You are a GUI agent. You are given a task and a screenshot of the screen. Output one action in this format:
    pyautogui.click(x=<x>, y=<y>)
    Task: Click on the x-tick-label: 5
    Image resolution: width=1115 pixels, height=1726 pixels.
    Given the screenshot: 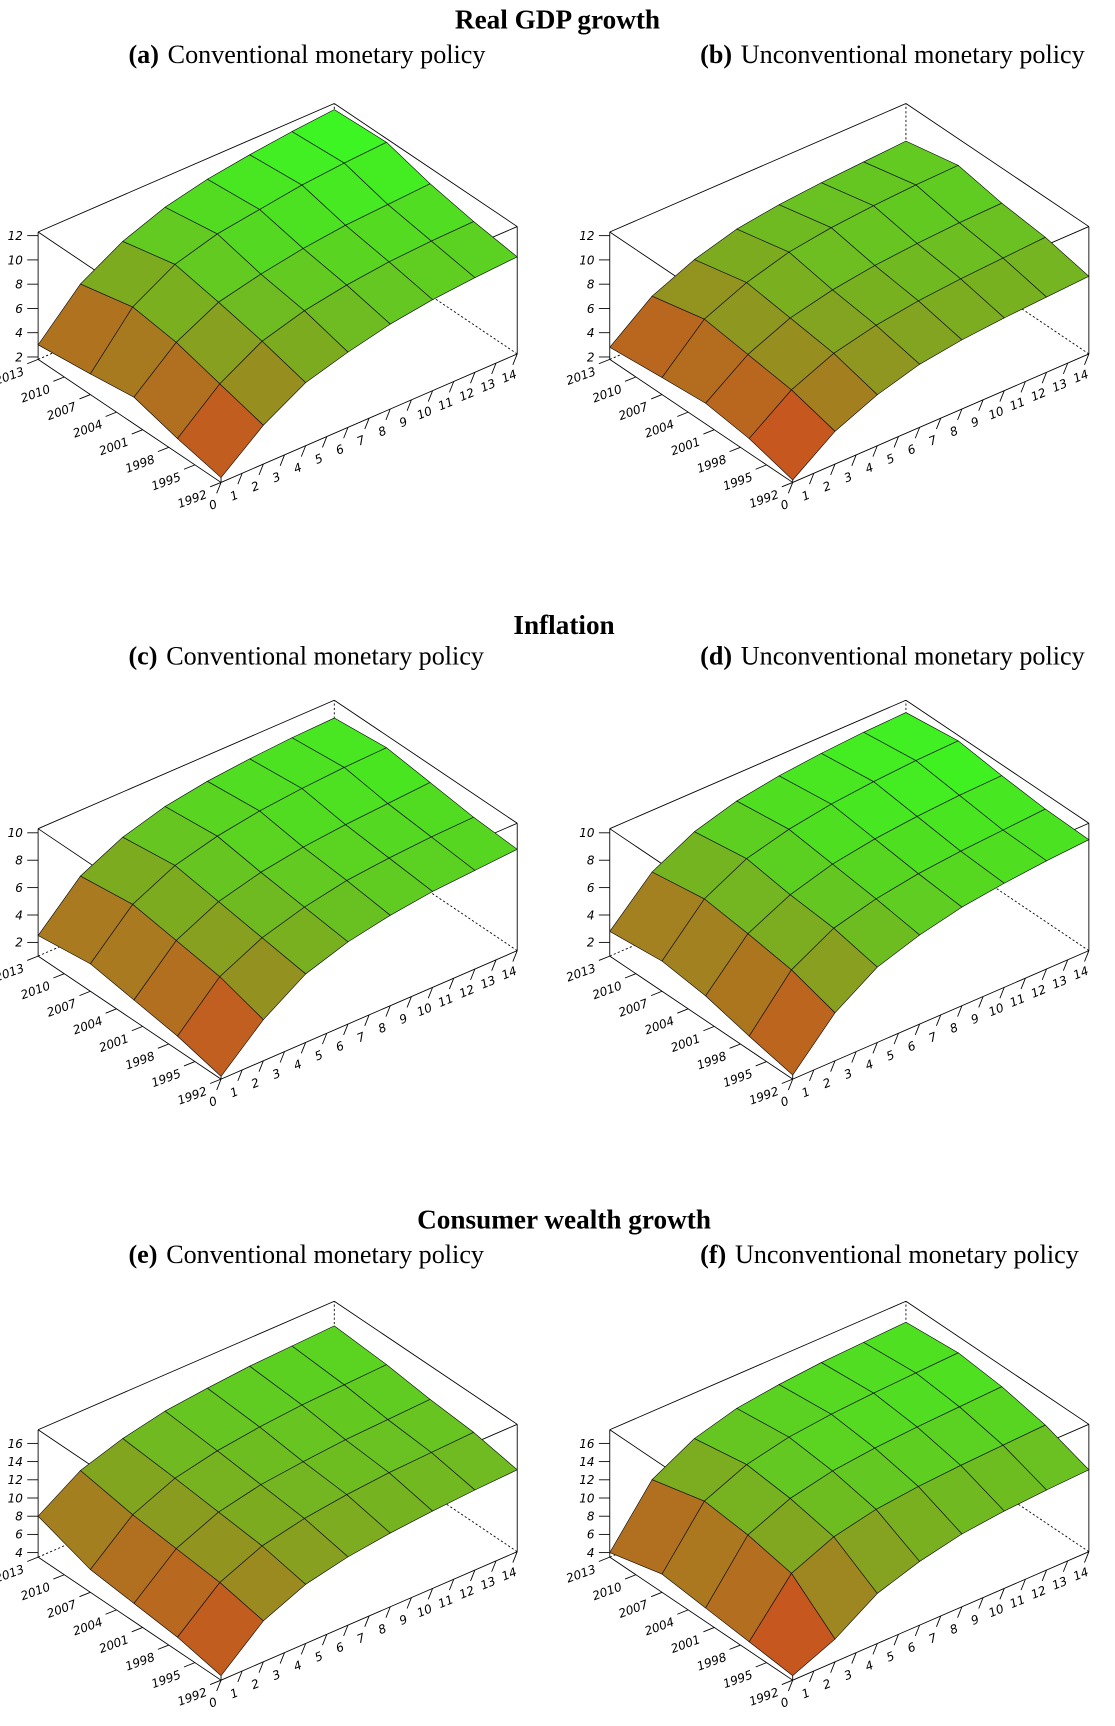 What is the action you would take?
    pyautogui.click(x=890, y=1056)
    